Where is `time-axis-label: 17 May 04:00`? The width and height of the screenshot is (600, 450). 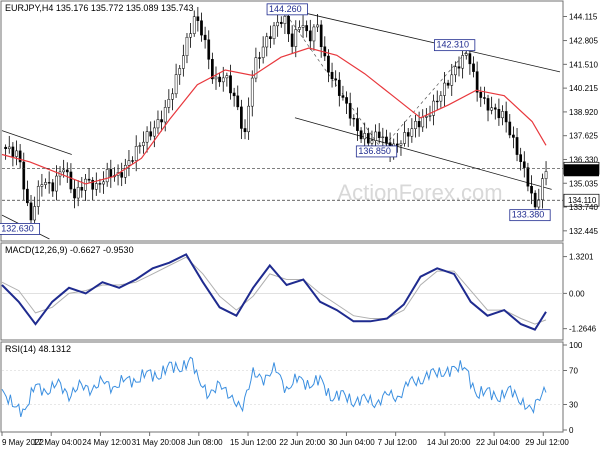
time-axis-label: 17 May 04:00 is located at coordinates (57, 442).